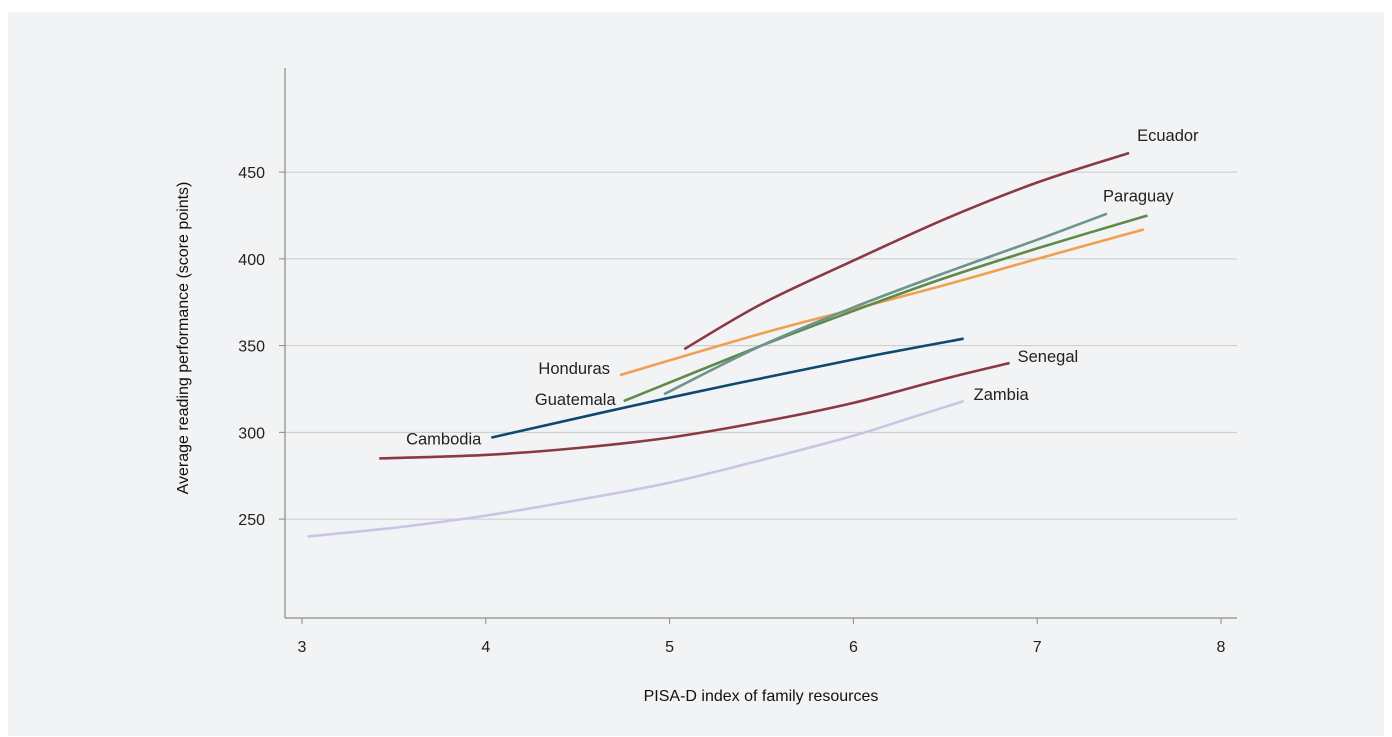  I want to click on y-tick-label: 250, so click(251, 520).